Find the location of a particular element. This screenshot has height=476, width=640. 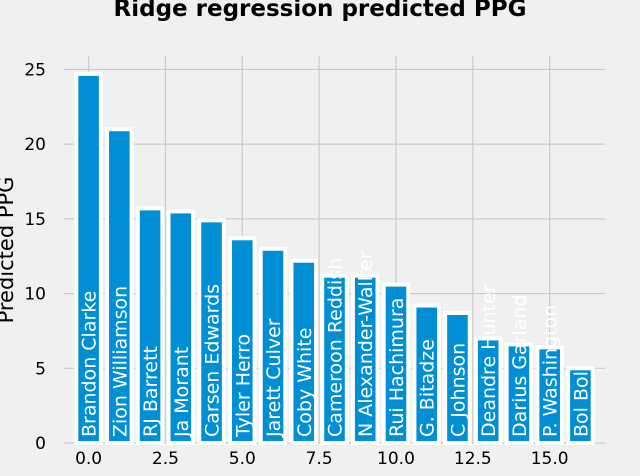

bar-label-3: Ja Morant is located at coordinates (182, 392).